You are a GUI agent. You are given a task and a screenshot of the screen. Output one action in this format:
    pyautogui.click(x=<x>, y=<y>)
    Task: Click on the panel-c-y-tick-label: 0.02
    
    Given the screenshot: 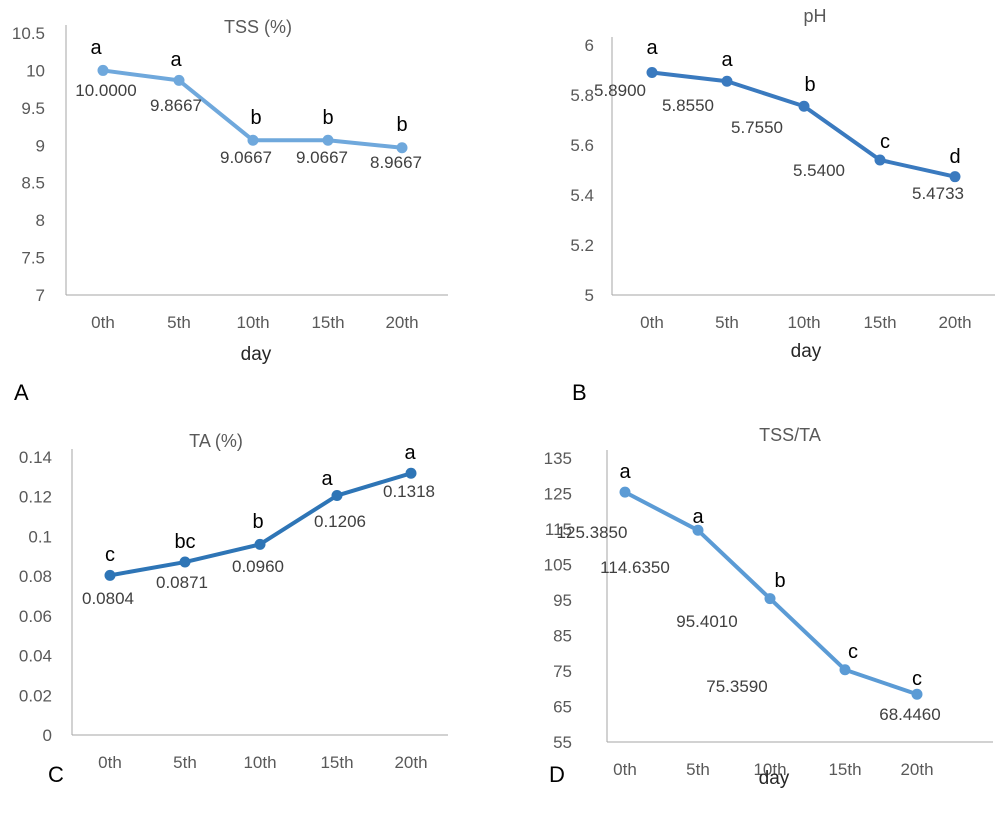 What is the action you would take?
    pyautogui.click(x=35, y=695)
    